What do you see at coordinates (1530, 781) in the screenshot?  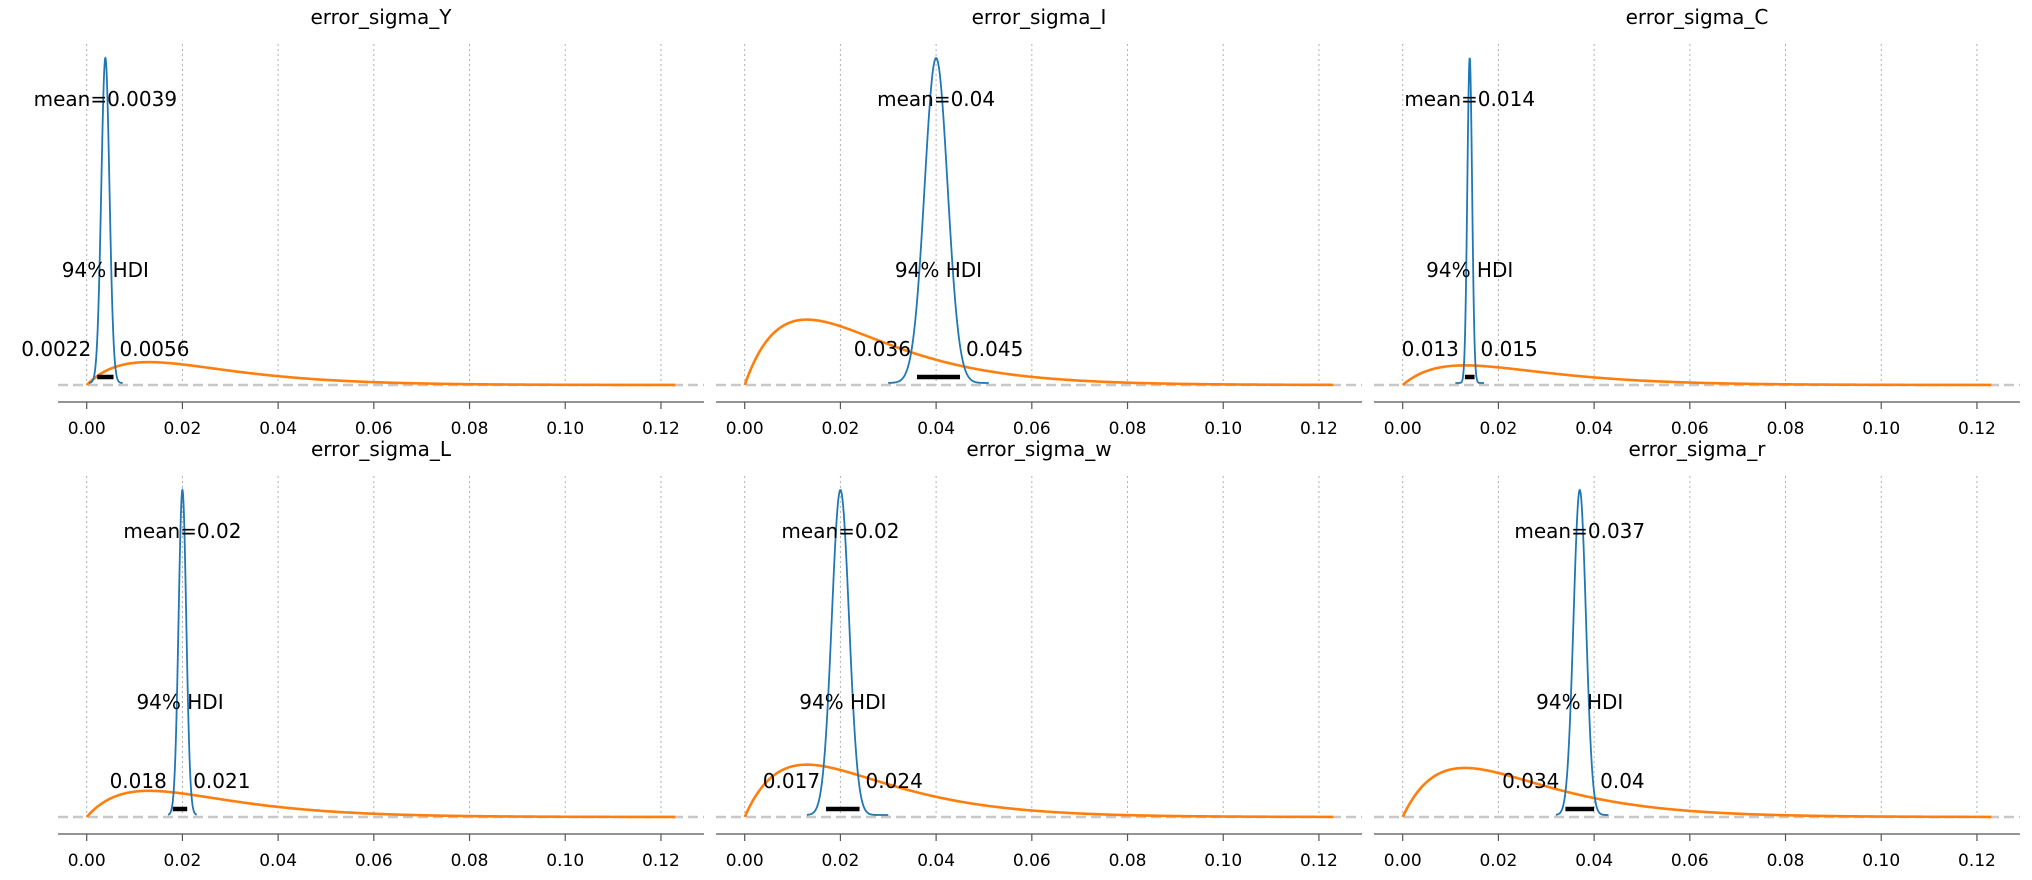 I see `hdi-low-label: 0.034` at bounding box center [1530, 781].